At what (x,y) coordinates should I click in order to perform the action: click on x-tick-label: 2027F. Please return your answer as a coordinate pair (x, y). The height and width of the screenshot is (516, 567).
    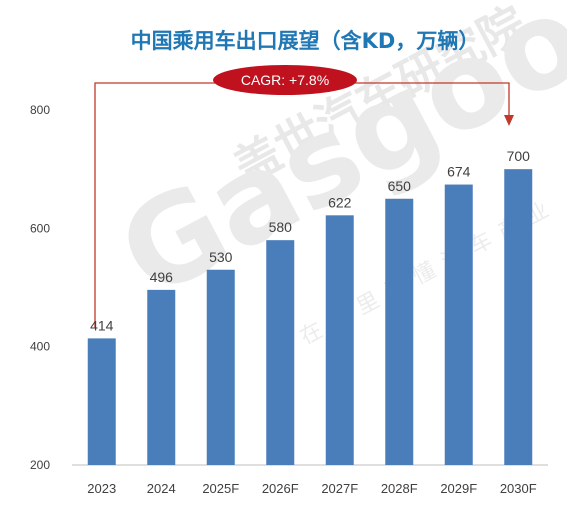
    Looking at the image, I should click on (339, 488).